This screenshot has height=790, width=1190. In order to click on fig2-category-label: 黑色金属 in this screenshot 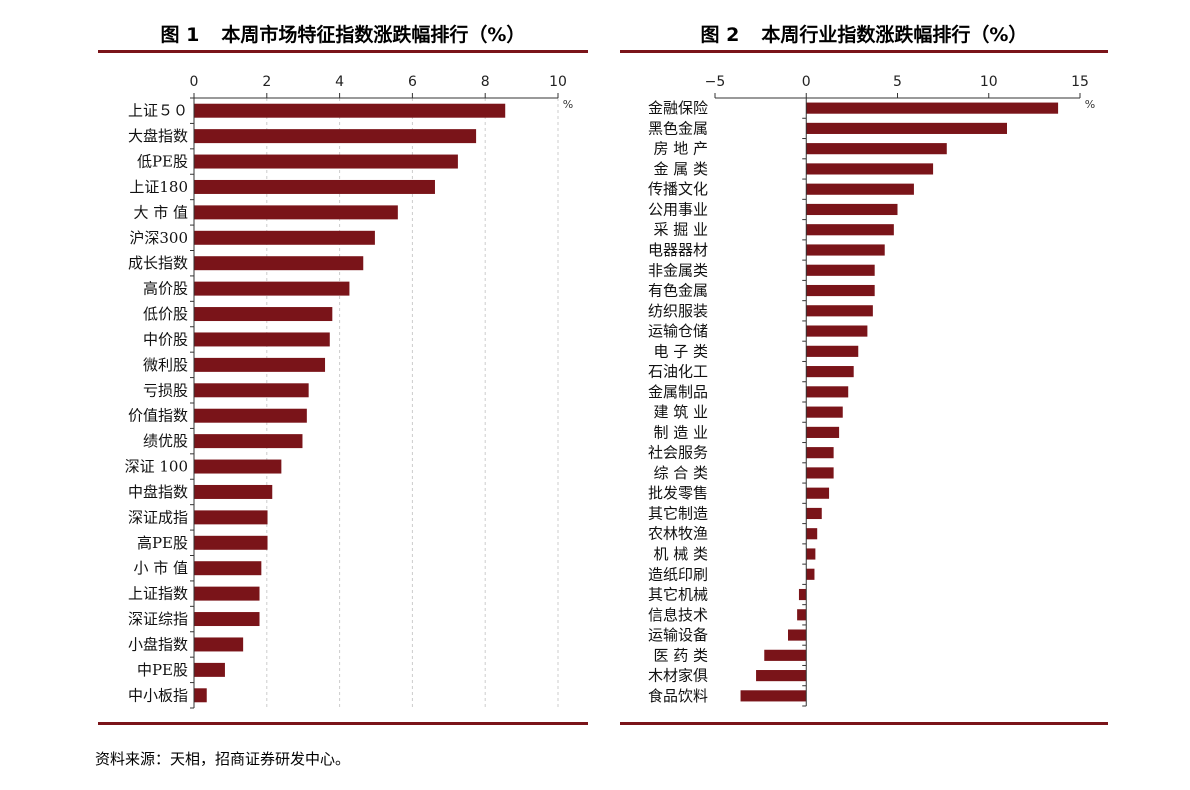, I will do `click(678, 128)`.